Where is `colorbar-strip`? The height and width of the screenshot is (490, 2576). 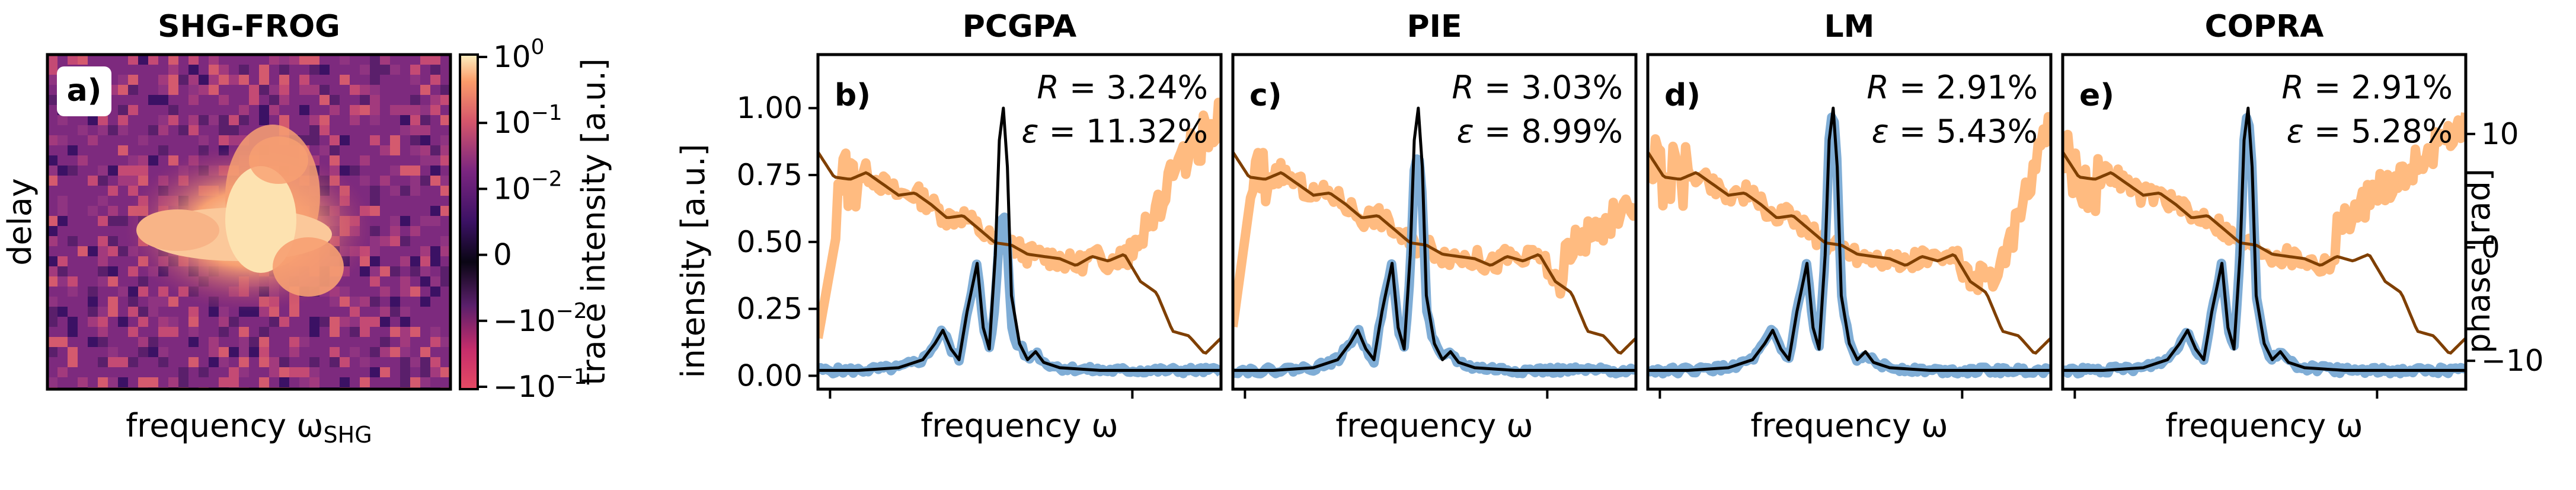 colorbar-strip is located at coordinates (469, 221).